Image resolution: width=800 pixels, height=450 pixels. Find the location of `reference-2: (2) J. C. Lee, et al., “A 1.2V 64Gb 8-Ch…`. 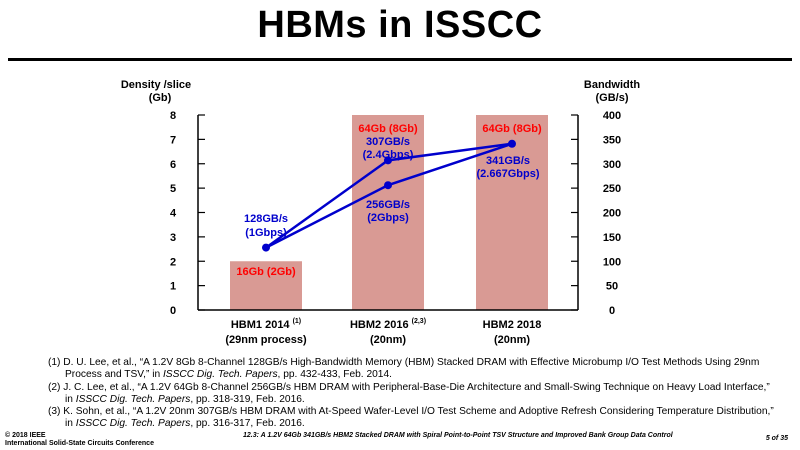

reference-2: (2) J. C. Lee, et al., “A 1.2V 64Gb 8-Ch… is located at coordinates (418, 394).